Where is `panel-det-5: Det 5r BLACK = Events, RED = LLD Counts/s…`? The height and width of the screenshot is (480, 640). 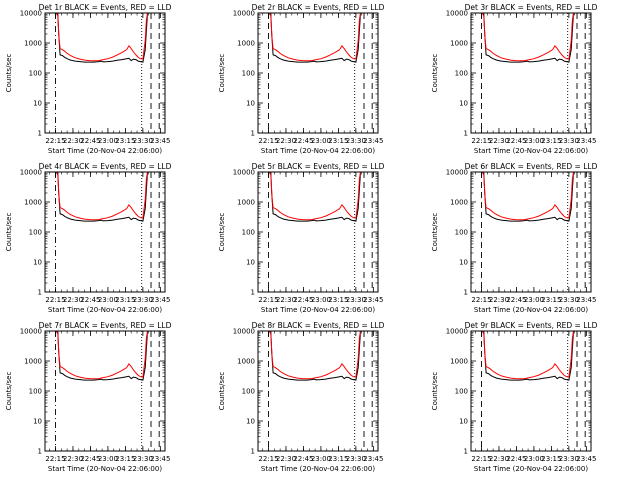 panel-det-5: Det 5r BLACK = Events, RED = LLD Counts/s… is located at coordinates (301, 238).